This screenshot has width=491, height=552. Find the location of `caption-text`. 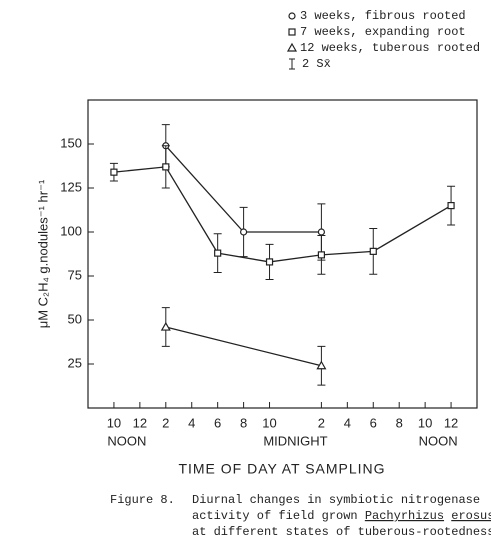

caption-text is located at coordinates (447, 516).